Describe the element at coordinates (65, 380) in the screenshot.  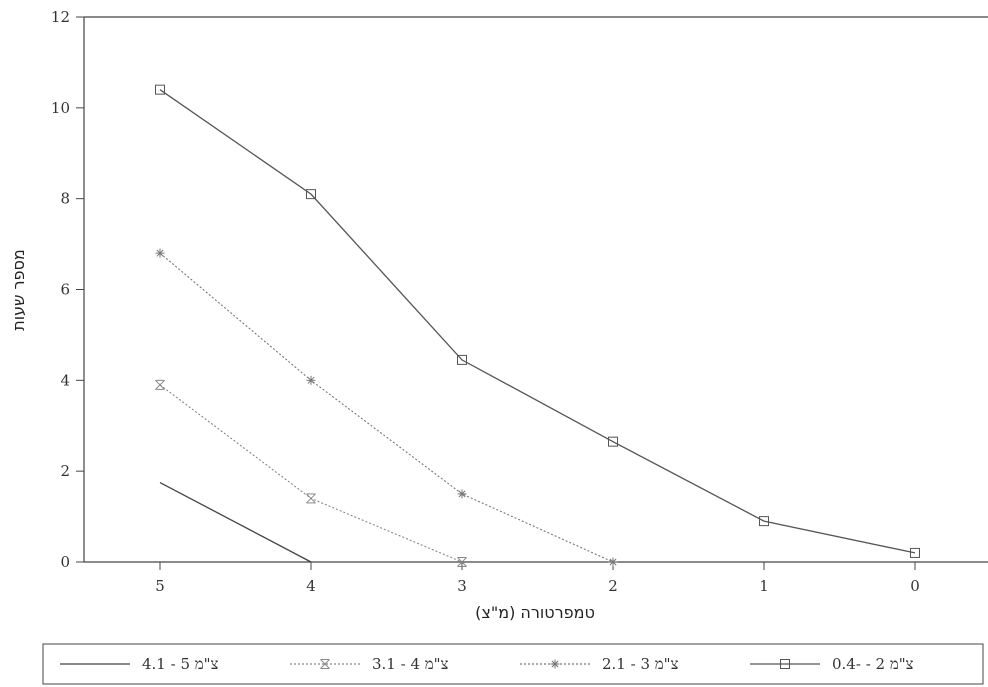
I see `y-tick-label: 4` at that location.